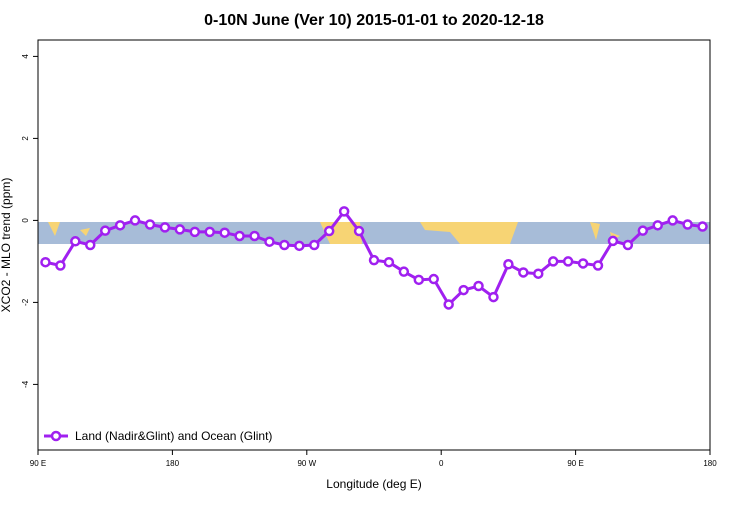 This screenshot has width=750, height=505. What do you see at coordinates (173, 436) in the screenshot?
I see `legend-label: Land (Nadir&Glint) and Ocean (Glint)` at bounding box center [173, 436].